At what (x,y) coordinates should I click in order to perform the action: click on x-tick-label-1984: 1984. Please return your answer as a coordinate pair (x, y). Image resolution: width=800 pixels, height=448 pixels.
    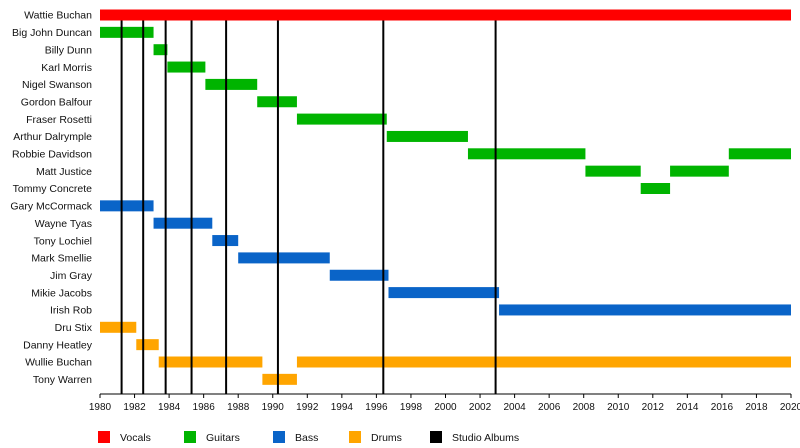
    Looking at the image, I should click on (169, 407).